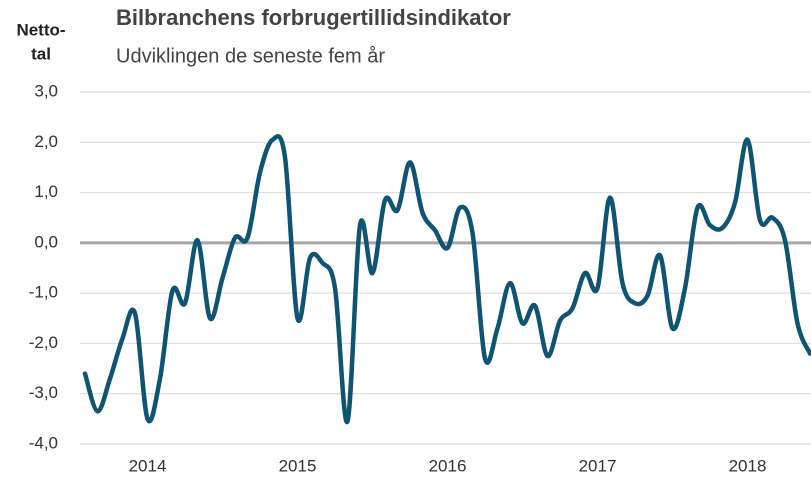 The height and width of the screenshot is (483, 811). Describe the element at coordinates (448, 465) in the screenshot. I see `x-tick-label: 2016` at that location.